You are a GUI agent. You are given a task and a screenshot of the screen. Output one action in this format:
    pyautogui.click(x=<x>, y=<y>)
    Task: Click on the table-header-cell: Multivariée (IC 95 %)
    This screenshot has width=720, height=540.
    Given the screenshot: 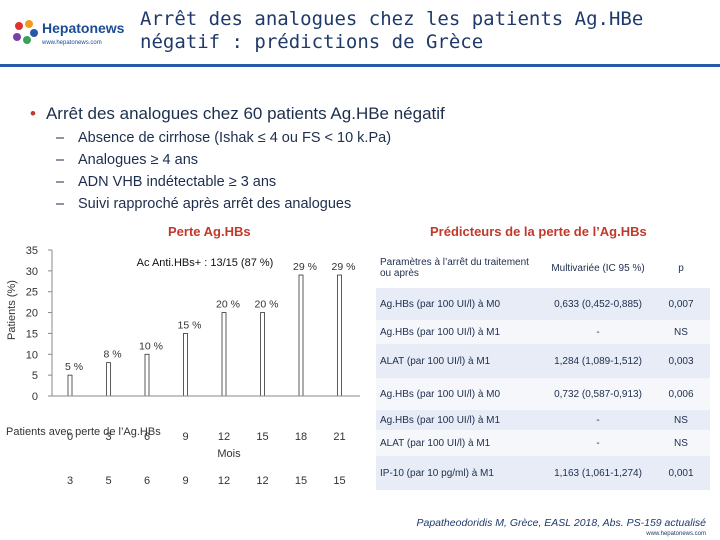 What is the action you would take?
    pyautogui.click(x=598, y=268)
    